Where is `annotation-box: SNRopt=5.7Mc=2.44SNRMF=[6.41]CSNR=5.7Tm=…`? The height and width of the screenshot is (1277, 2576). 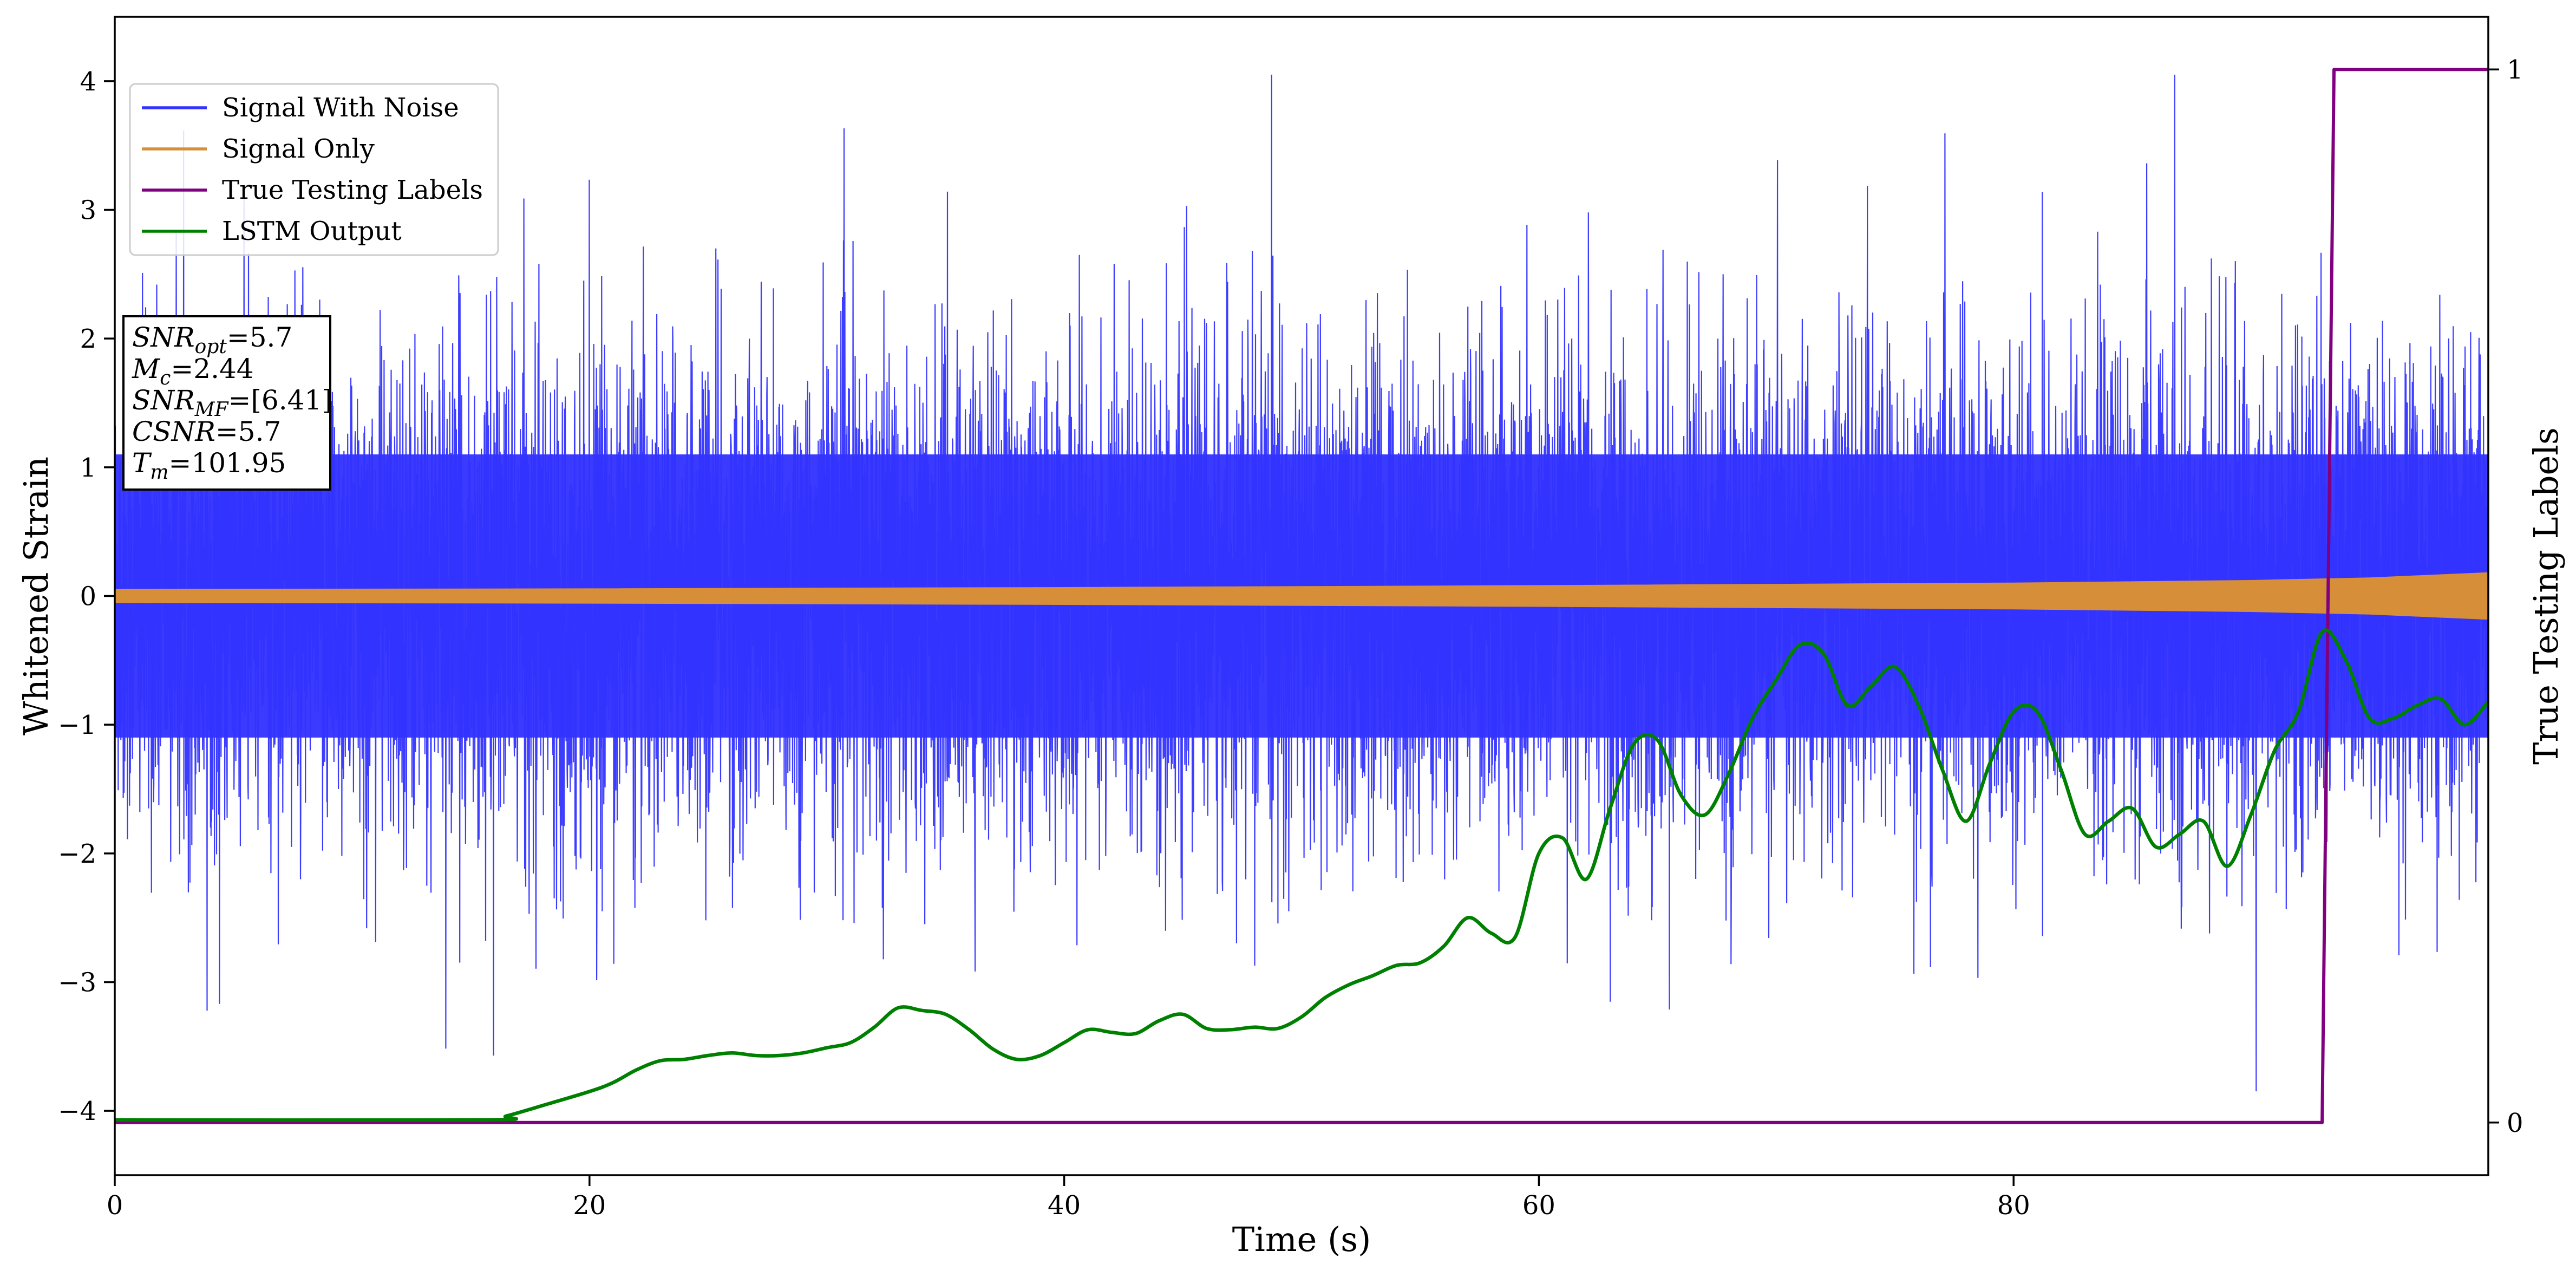 annotation-box: SNRopt=5.7Mc=2.44SNRMF=[6.41]CSNR=5.7Tm=… is located at coordinates (227, 403).